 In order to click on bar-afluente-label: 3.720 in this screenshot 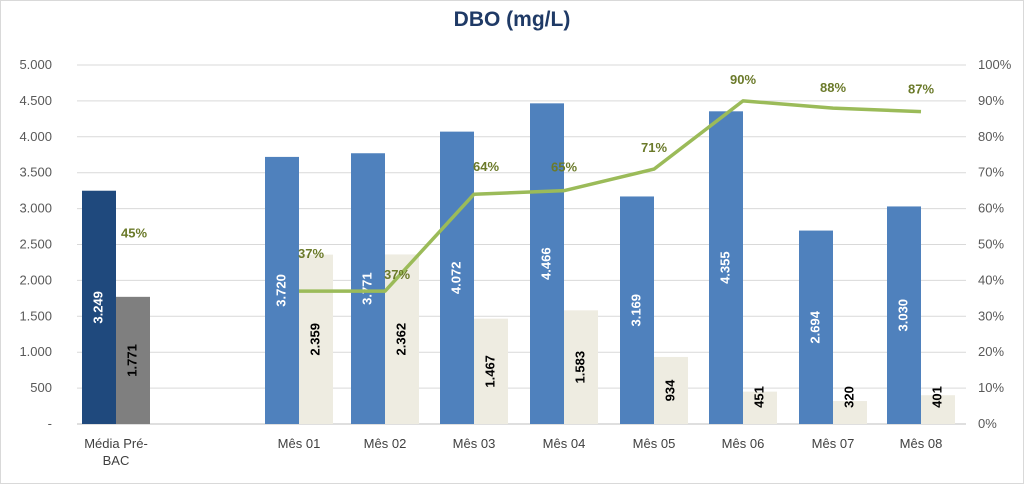, I will do `click(280, 290)`.